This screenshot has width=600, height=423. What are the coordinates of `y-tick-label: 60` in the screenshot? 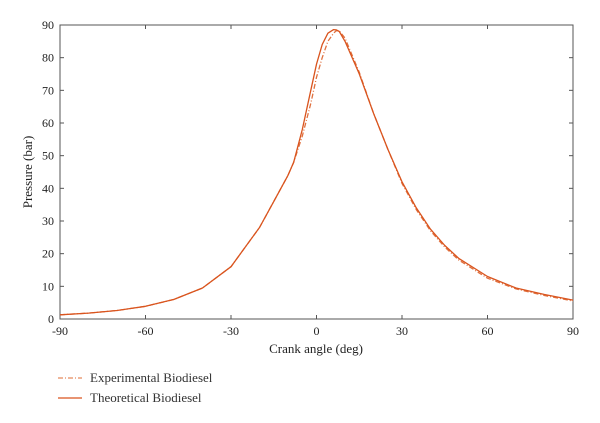 It's located at (48, 123).